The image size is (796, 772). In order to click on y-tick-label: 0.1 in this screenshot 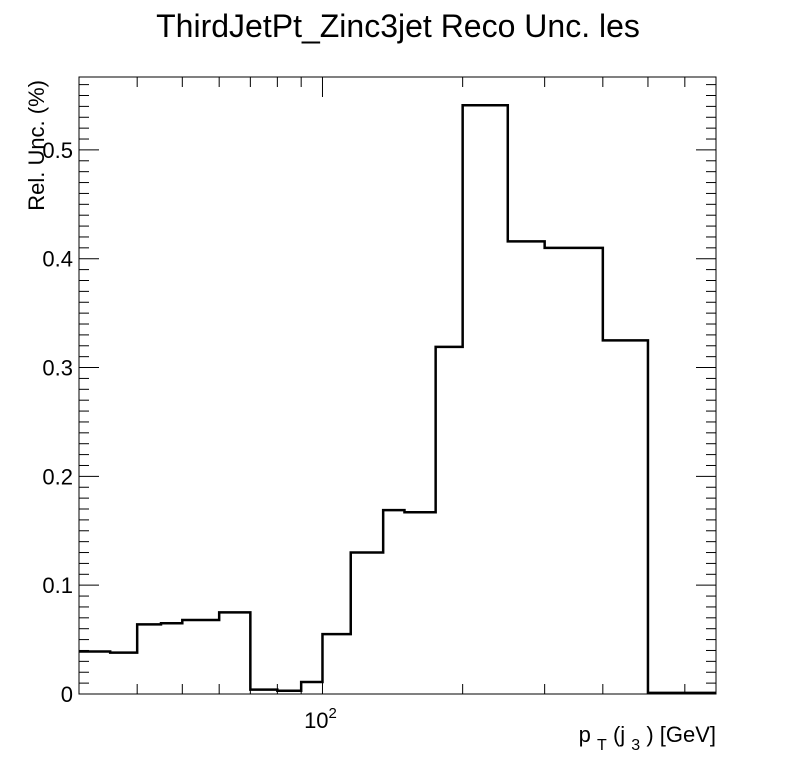, I will do `click(57, 585)`.